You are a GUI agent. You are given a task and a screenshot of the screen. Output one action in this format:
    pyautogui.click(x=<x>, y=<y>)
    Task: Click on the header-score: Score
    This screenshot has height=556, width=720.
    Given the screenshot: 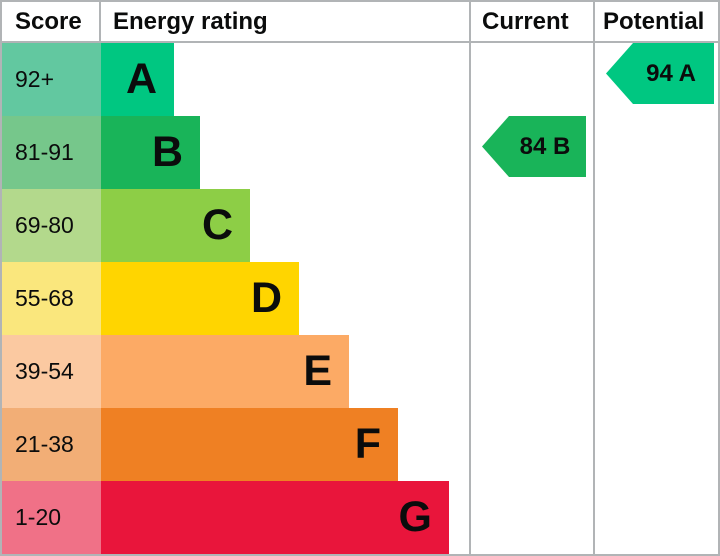 What is the action you would take?
    pyautogui.click(x=51, y=21)
    